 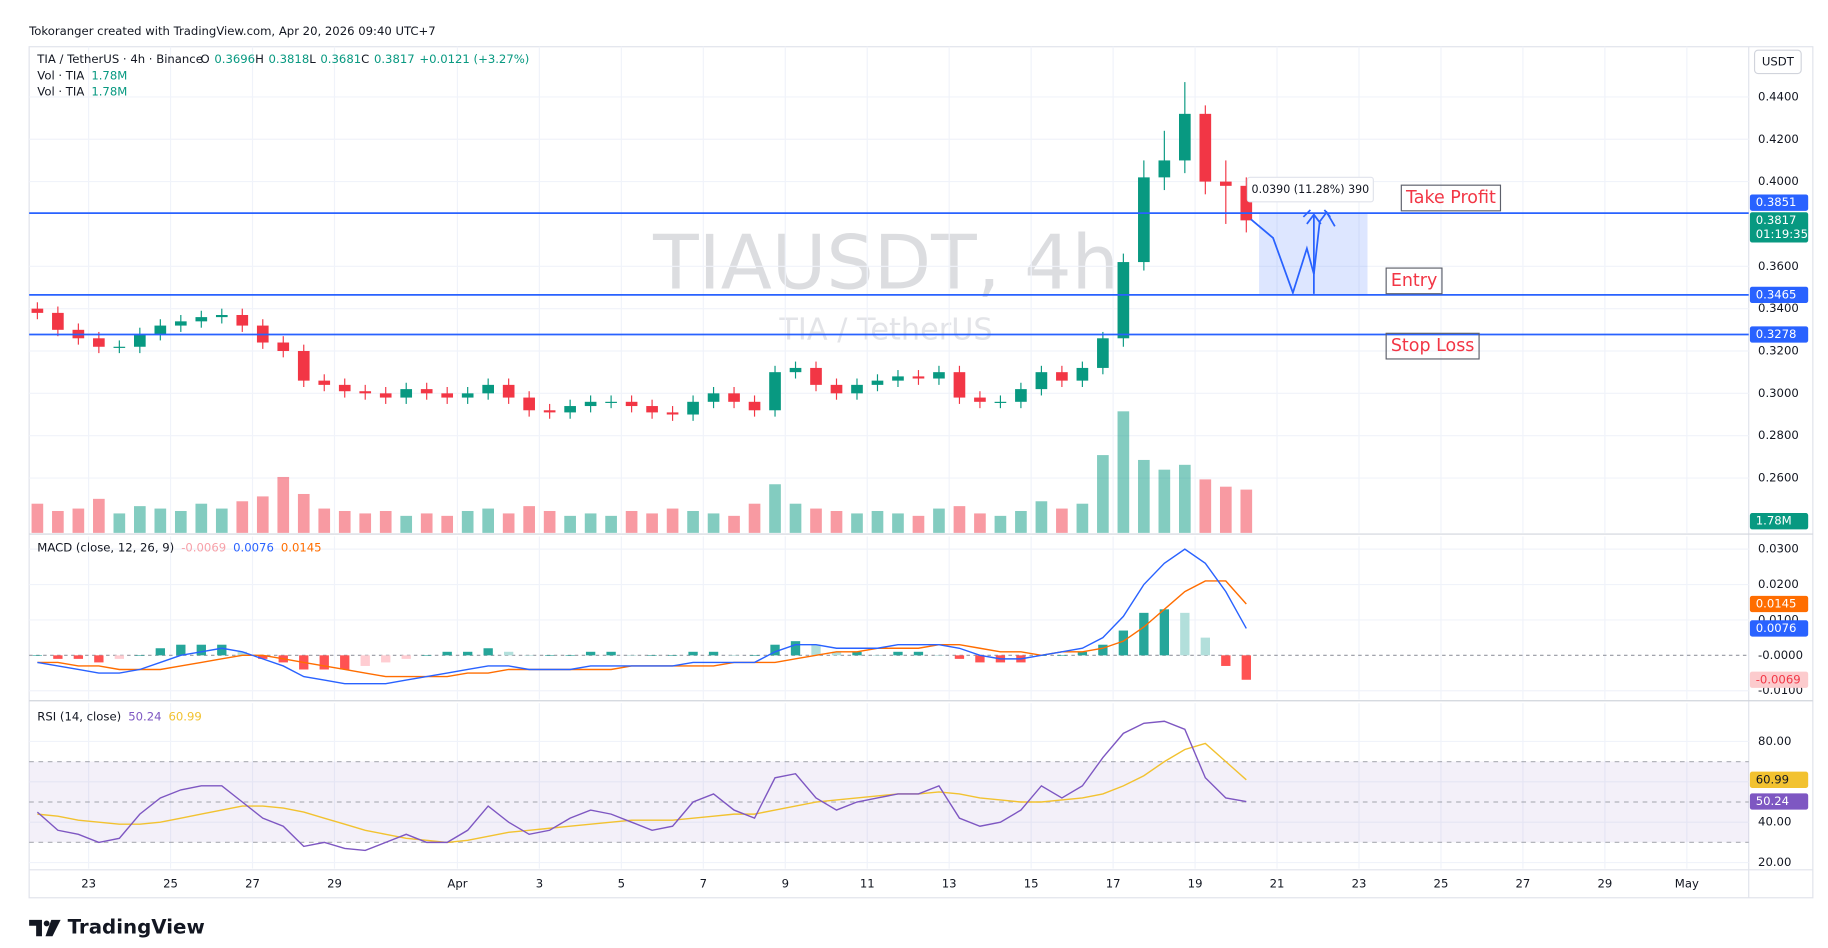 What do you see at coordinates (1778, 435) in the screenshot?
I see `y-tick-label: 0.2800` at bounding box center [1778, 435].